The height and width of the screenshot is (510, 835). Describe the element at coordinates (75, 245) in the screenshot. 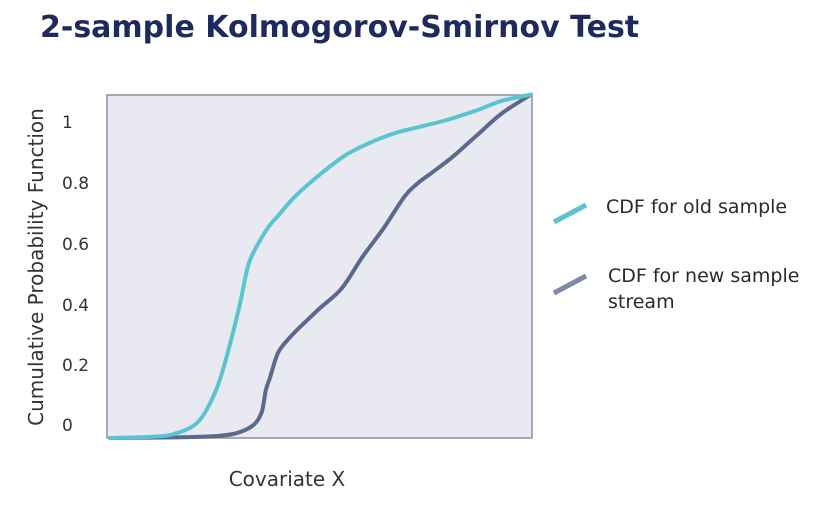

I see `y-tick-label: 0.6` at that location.